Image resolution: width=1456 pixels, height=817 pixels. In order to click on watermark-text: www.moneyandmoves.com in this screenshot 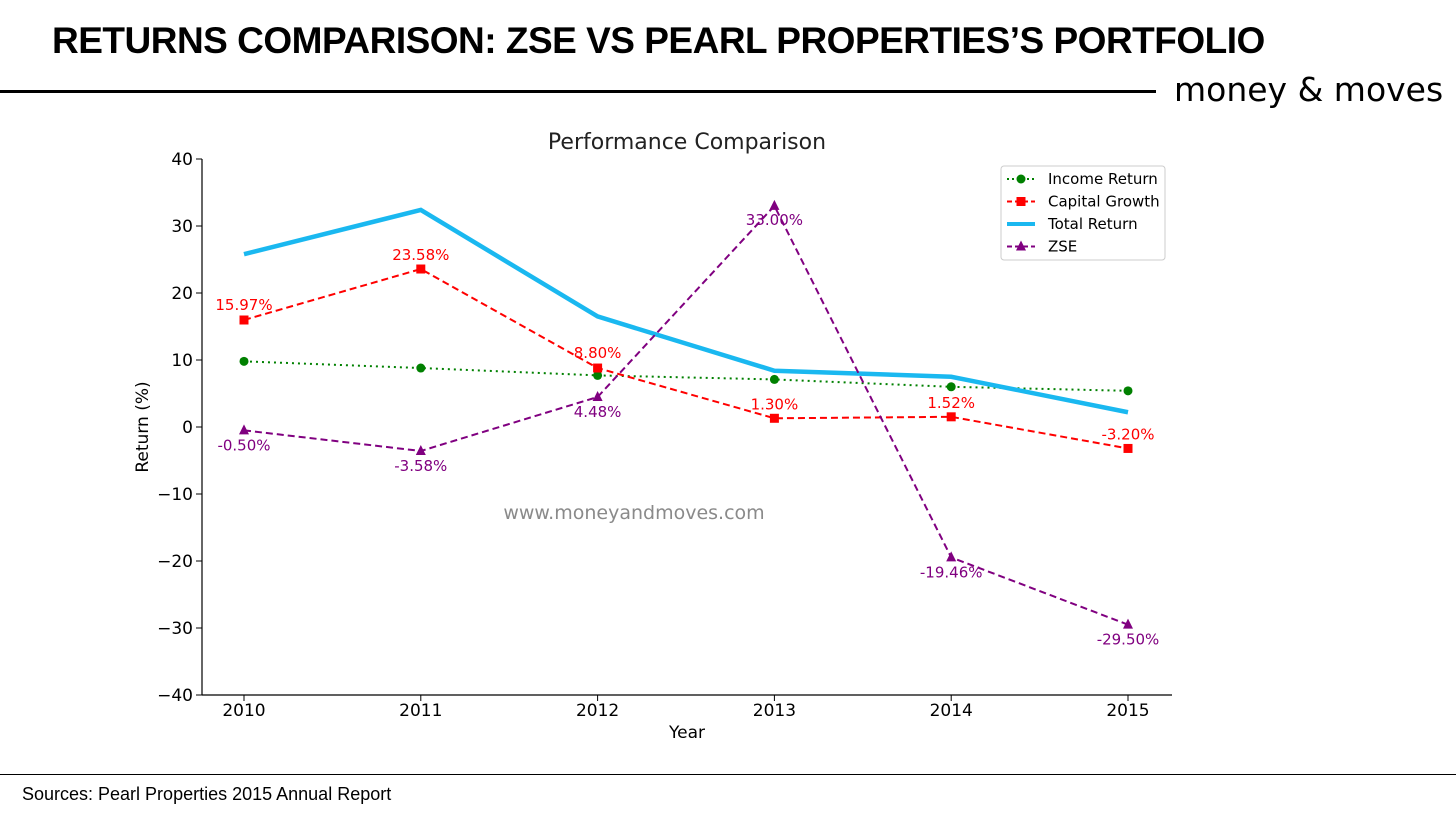, I will do `click(633, 513)`.